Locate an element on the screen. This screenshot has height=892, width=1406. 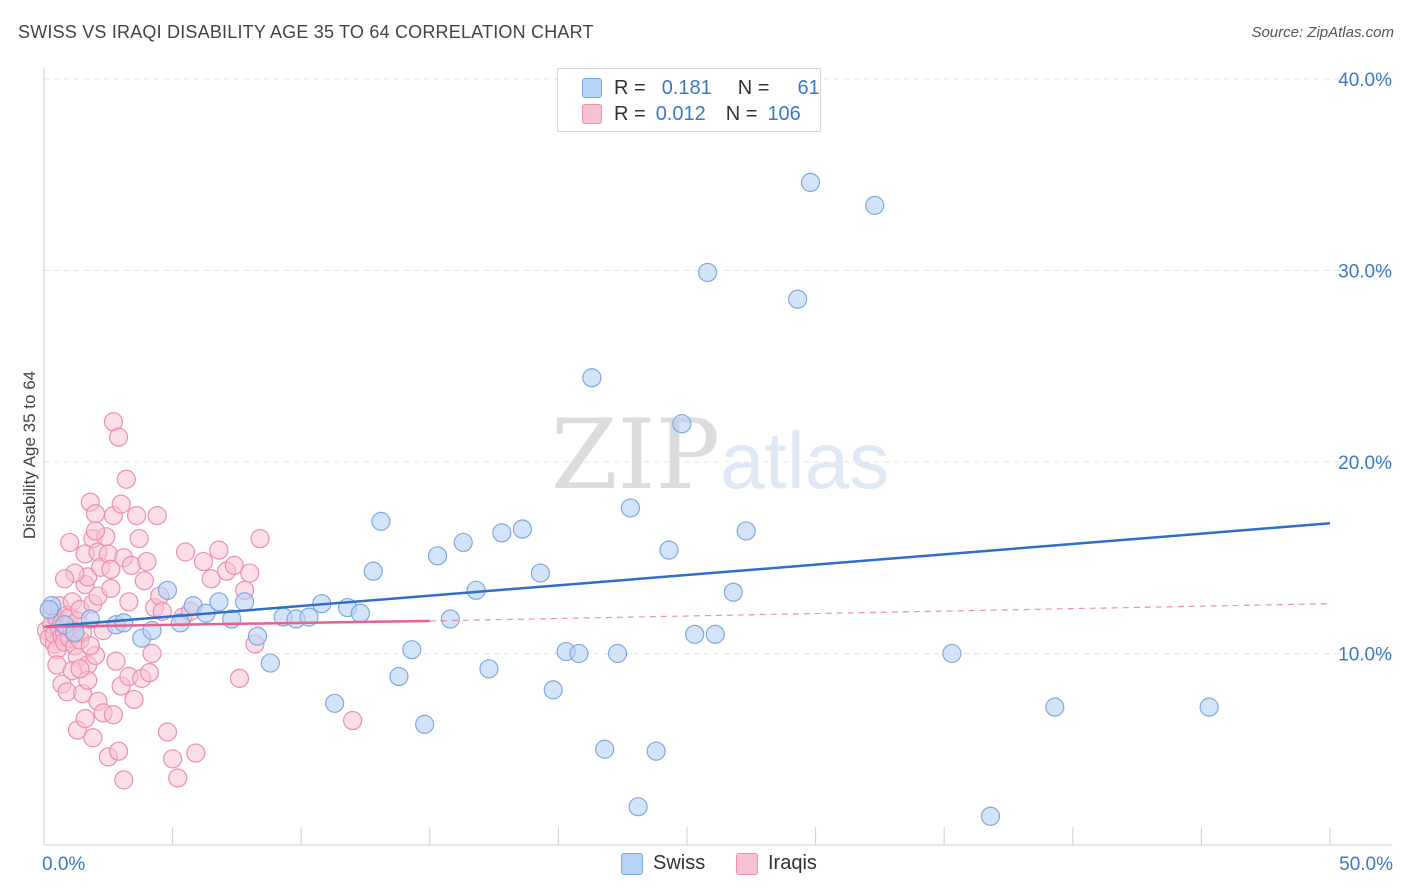
y-tick-label-30: 30.0% is located at coordinates (1365, 272).